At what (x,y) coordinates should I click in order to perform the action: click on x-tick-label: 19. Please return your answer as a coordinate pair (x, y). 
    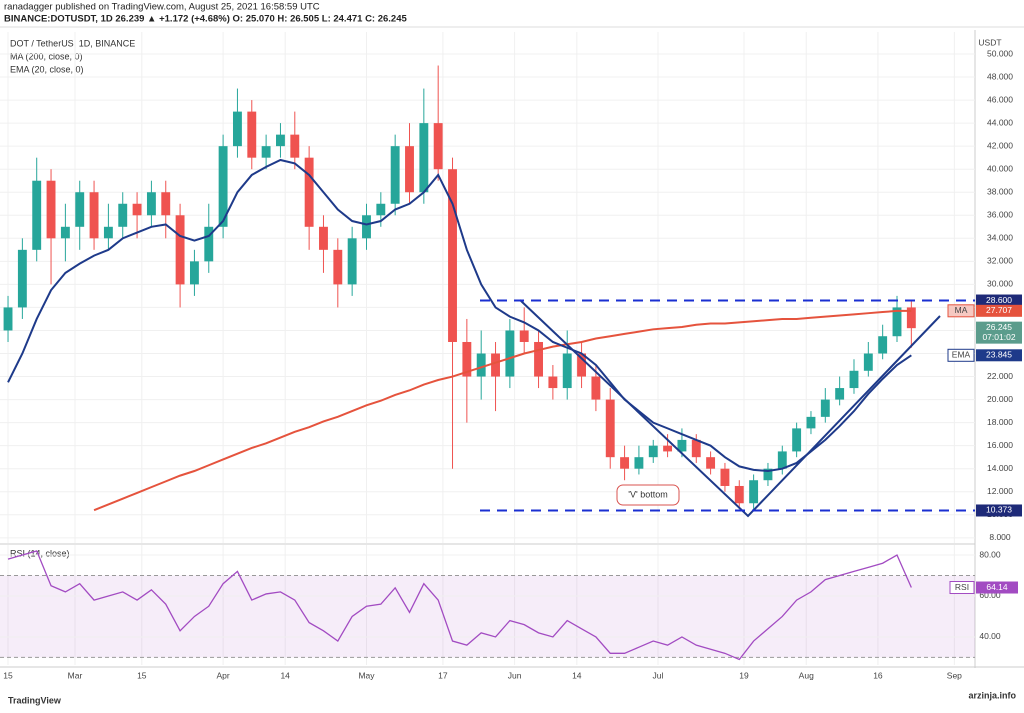
    Looking at the image, I should click on (744, 675).